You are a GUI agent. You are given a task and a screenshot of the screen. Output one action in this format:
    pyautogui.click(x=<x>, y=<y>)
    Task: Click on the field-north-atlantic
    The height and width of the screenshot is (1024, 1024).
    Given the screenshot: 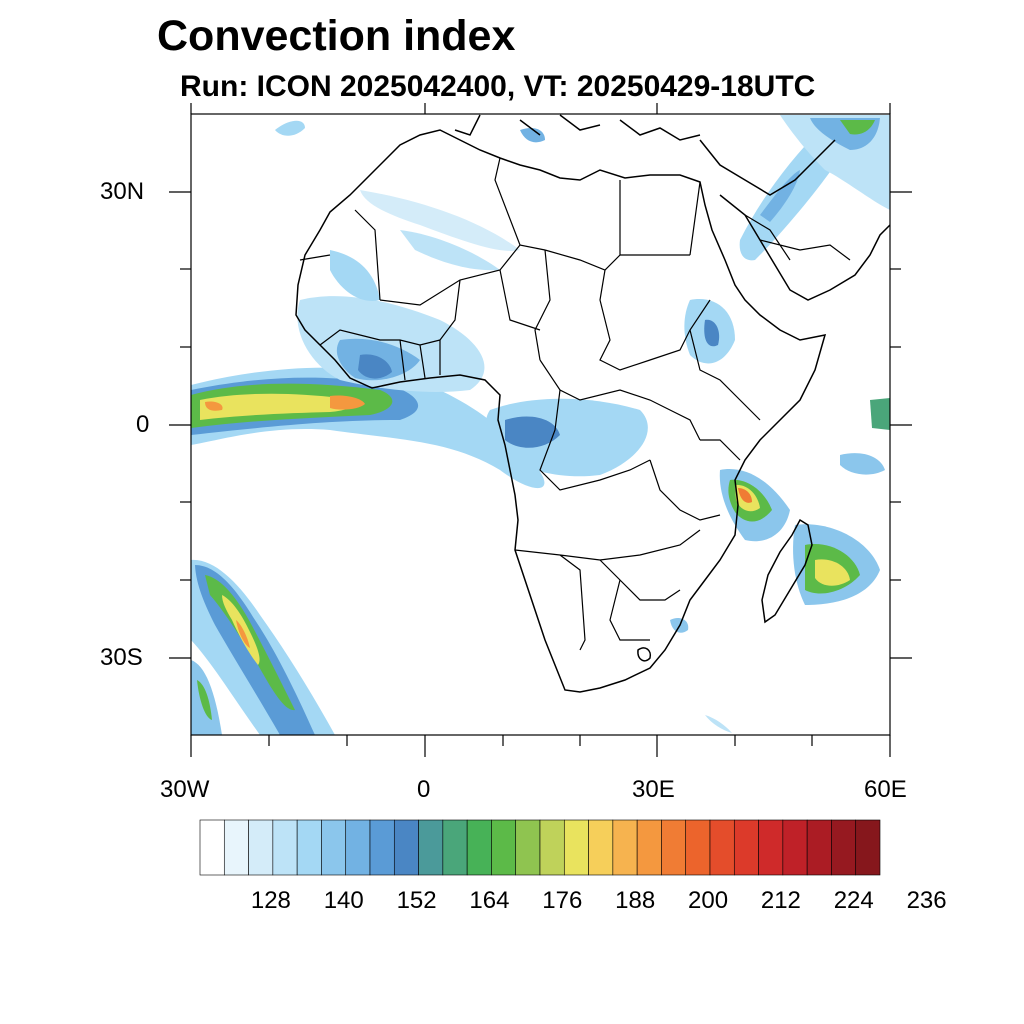 What is the action you would take?
    pyautogui.click(x=290, y=128)
    